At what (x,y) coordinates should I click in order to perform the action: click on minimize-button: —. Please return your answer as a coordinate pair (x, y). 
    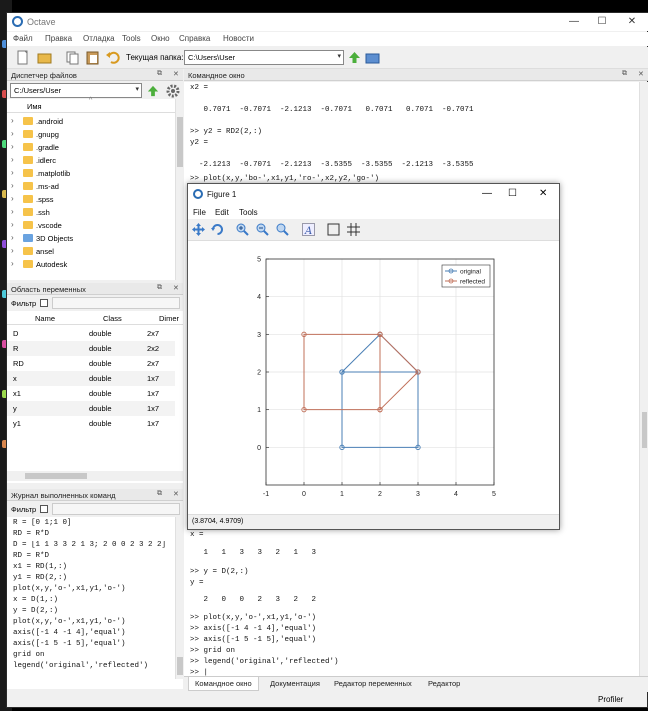
    Looking at the image, I should click on (574, 21).